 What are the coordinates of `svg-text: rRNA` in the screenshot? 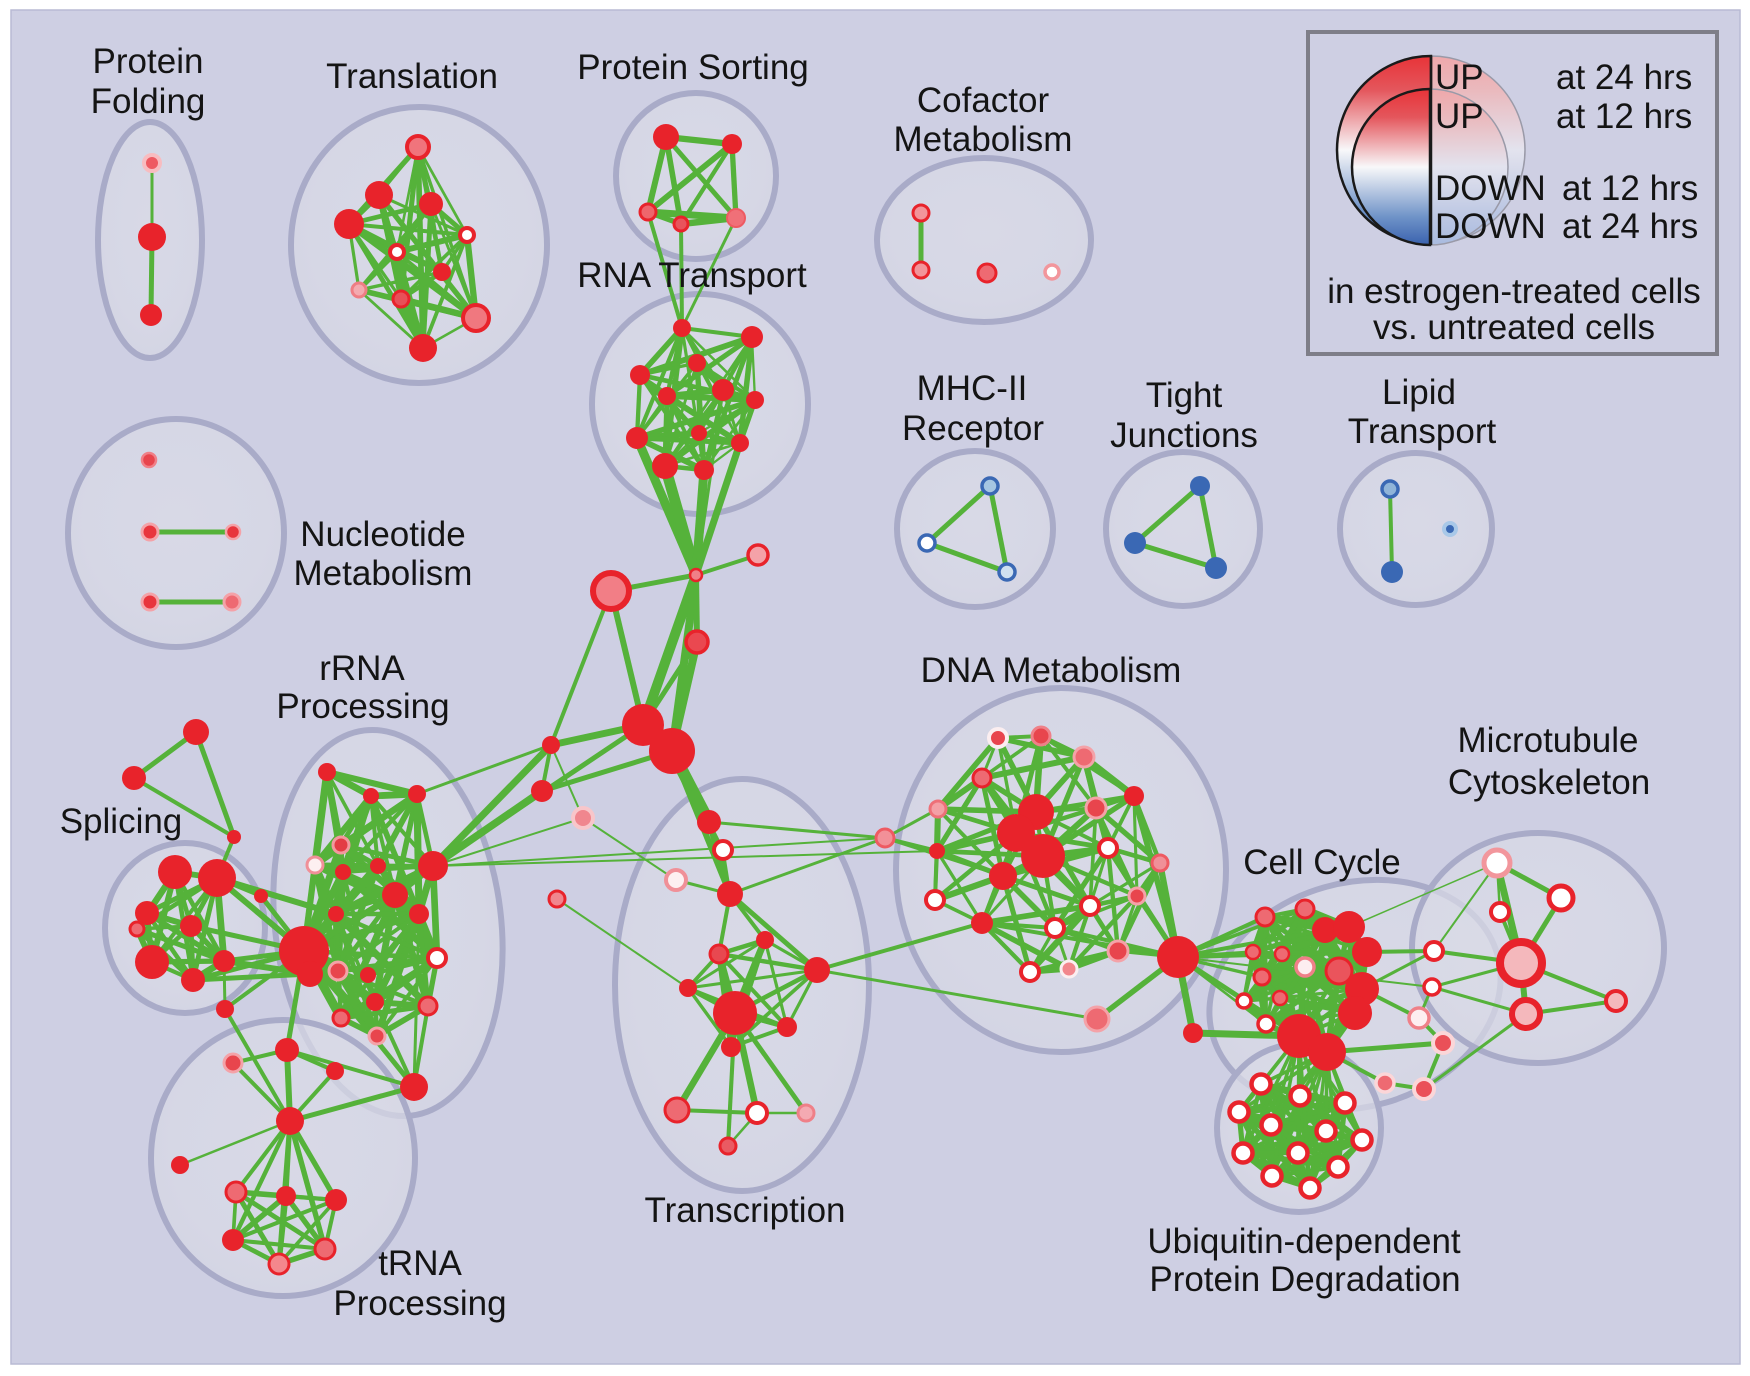 It's located at (362, 668).